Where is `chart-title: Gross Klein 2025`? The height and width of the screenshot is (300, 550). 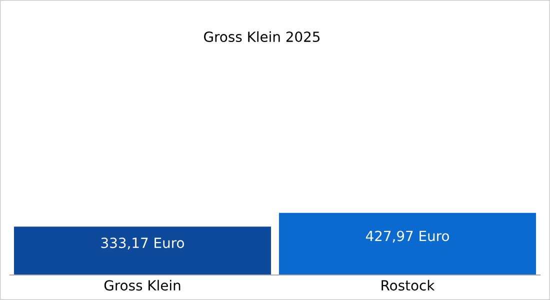 chart-title: Gross Klein 2025 is located at coordinates (262, 36).